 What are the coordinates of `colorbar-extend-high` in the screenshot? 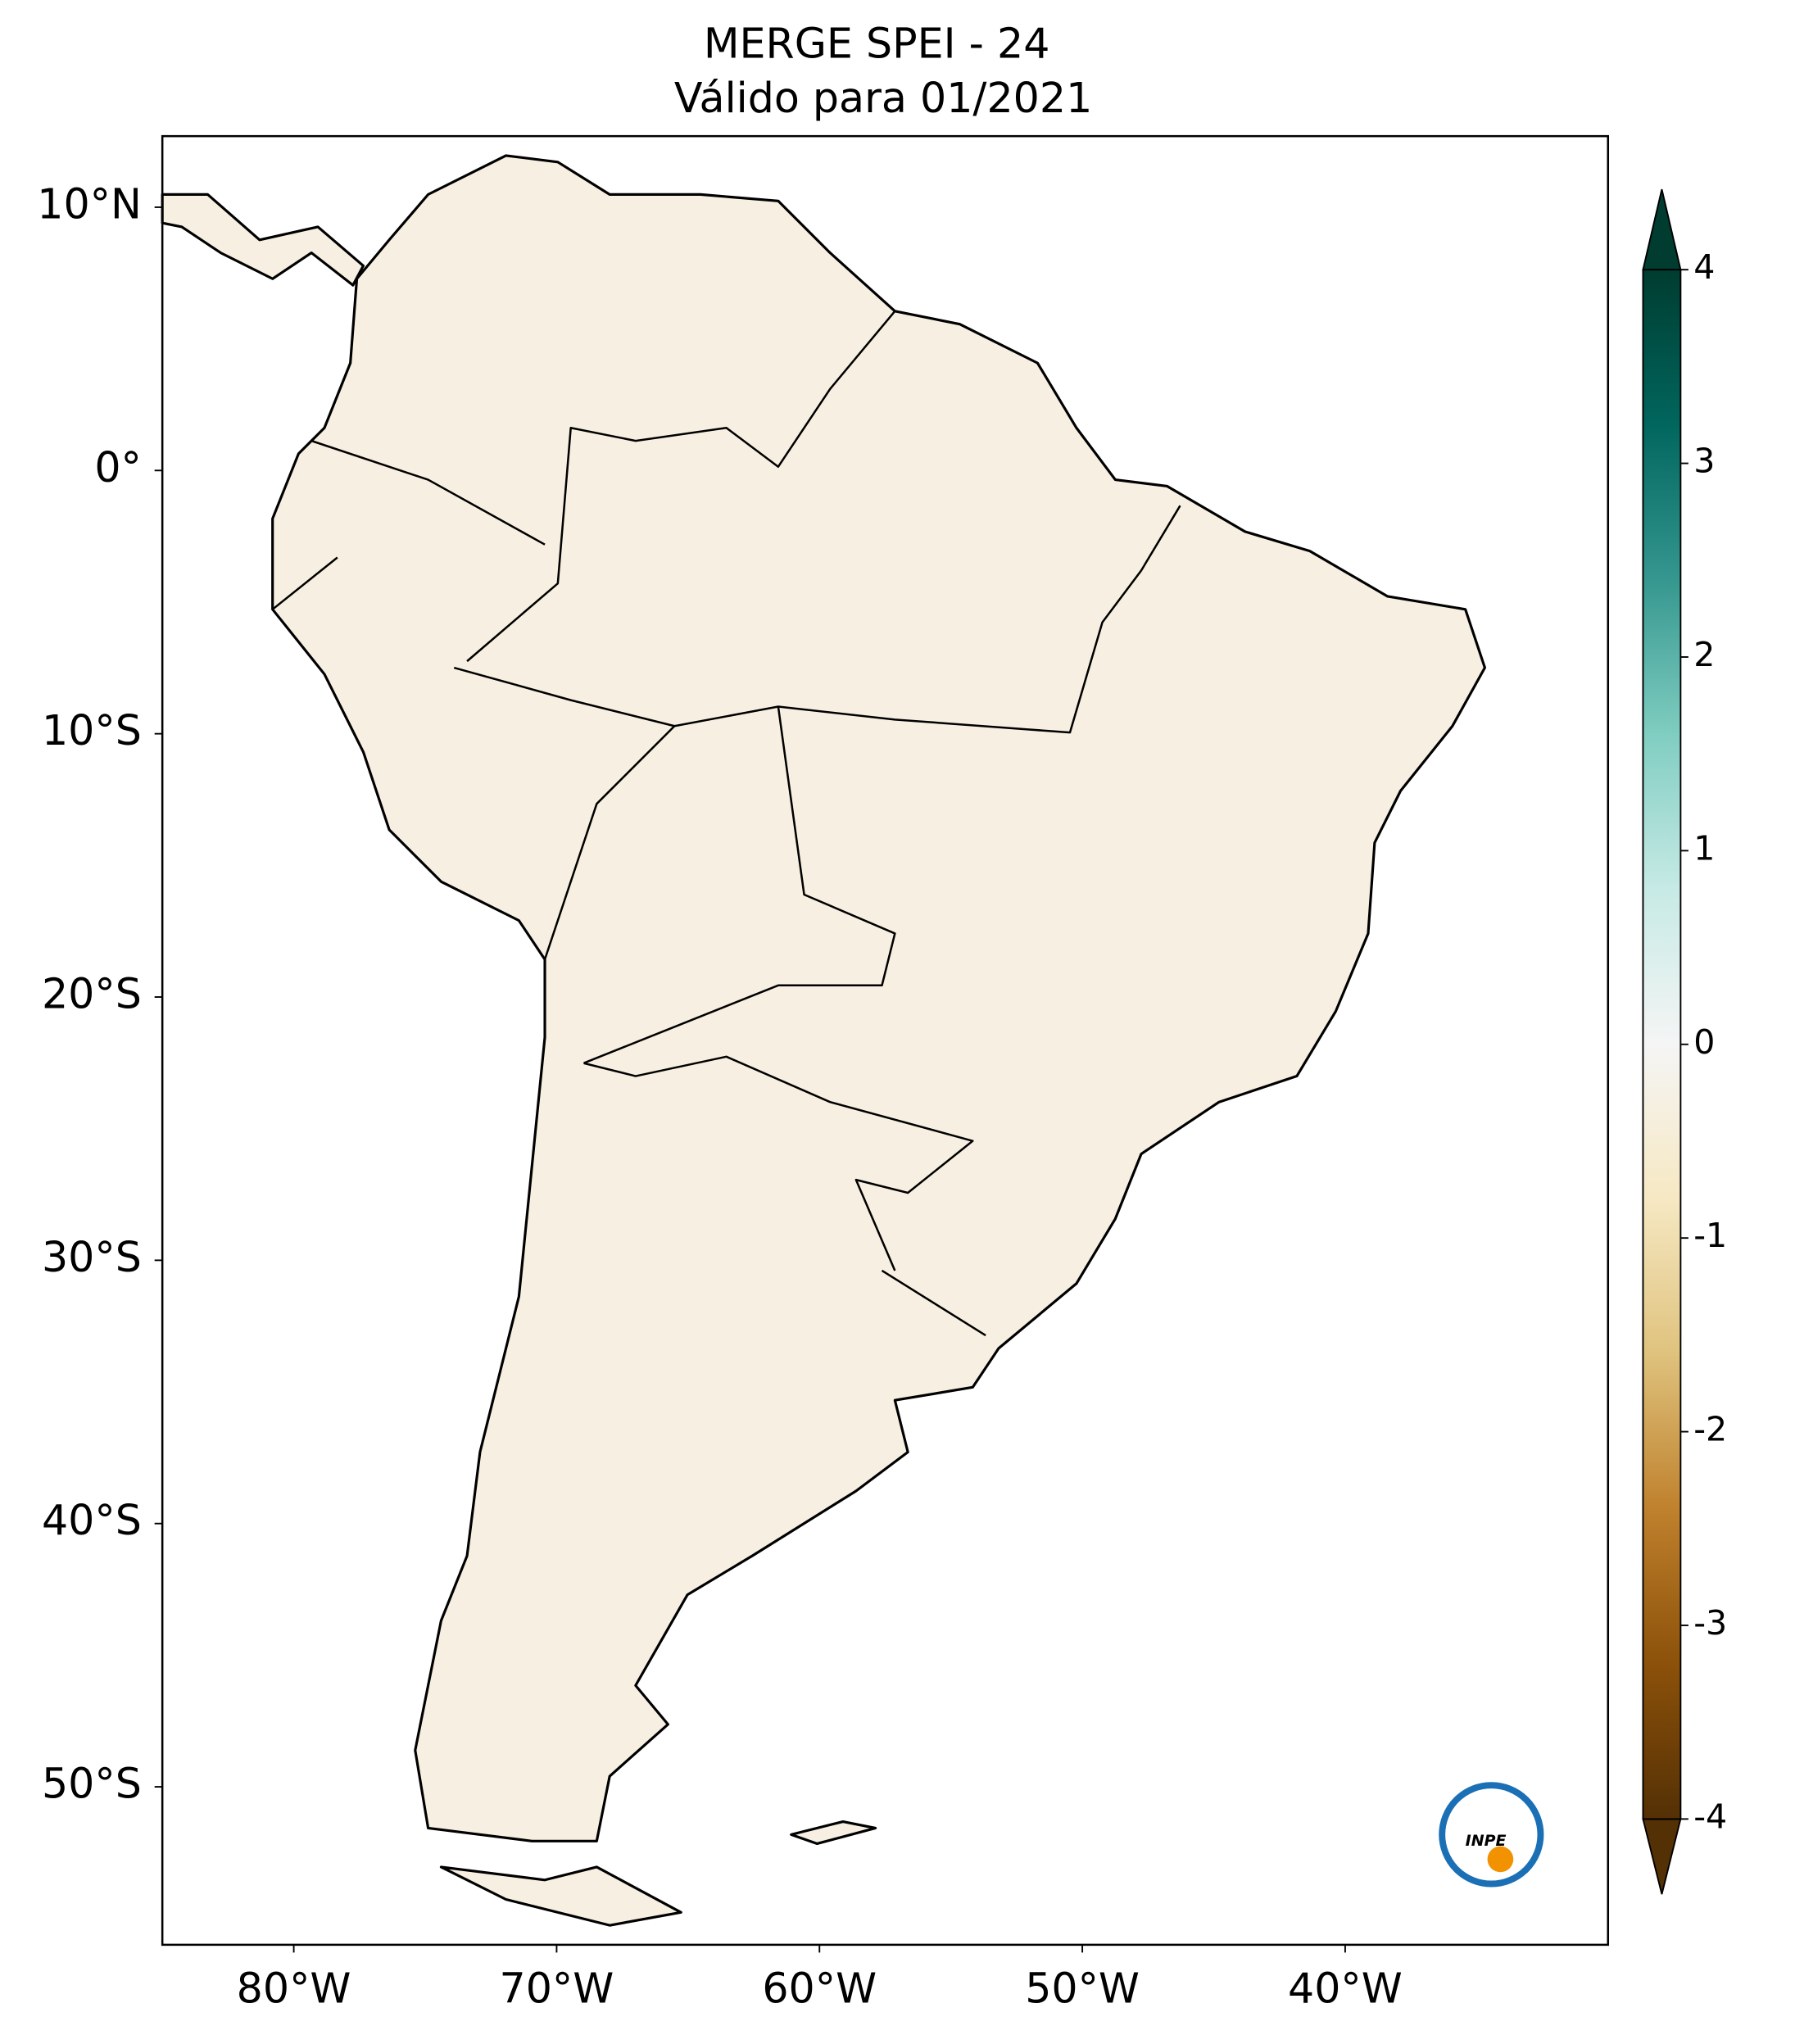 It's located at (1662, 229).